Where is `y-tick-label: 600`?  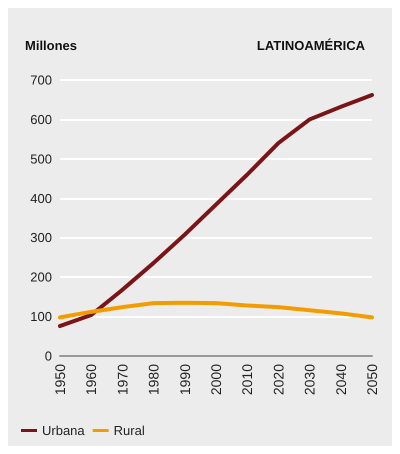 y-tick-label: 600 is located at coordinates (41, 119).